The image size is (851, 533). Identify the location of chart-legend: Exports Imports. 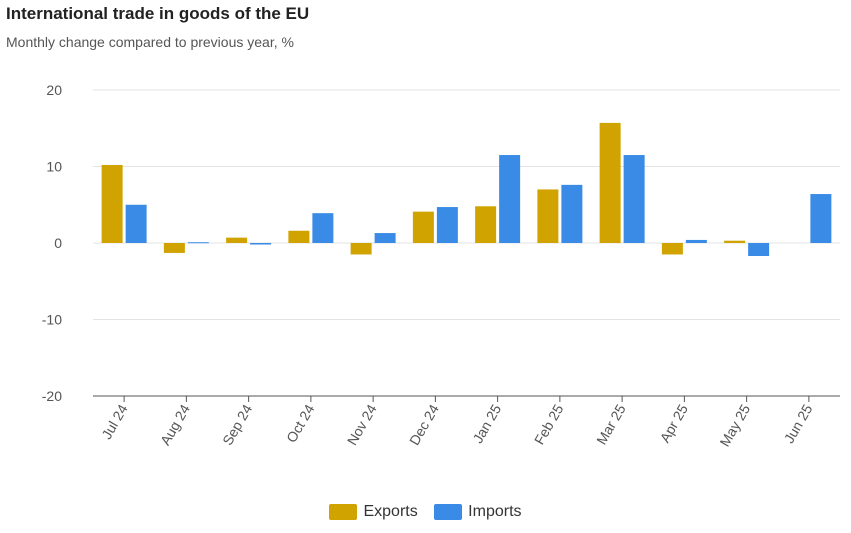
(425, 514).